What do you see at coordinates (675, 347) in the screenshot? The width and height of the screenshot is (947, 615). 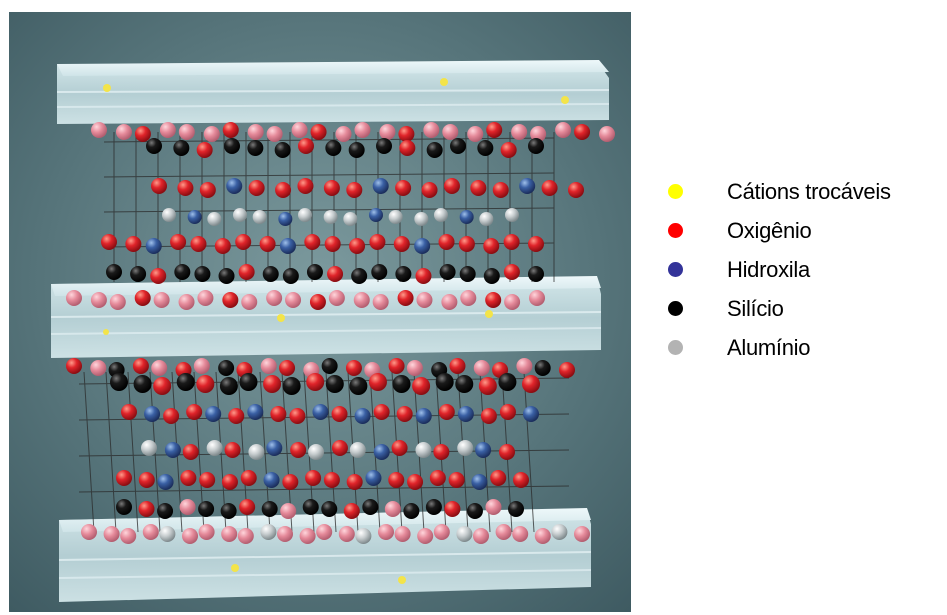 I see `gray-dot-icon` at bounding box center [675, 347].